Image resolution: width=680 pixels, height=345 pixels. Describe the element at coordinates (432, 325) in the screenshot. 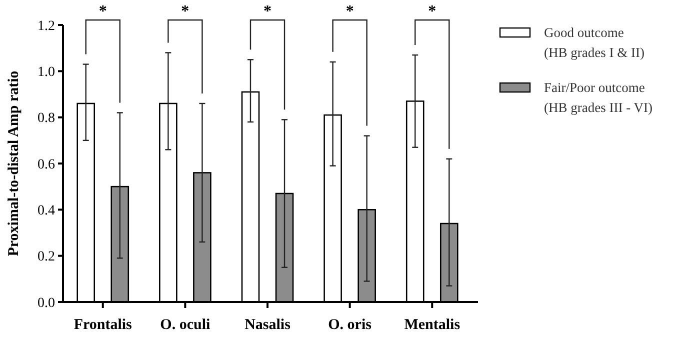

I see `x-tick-label: Mentalis` at that location.